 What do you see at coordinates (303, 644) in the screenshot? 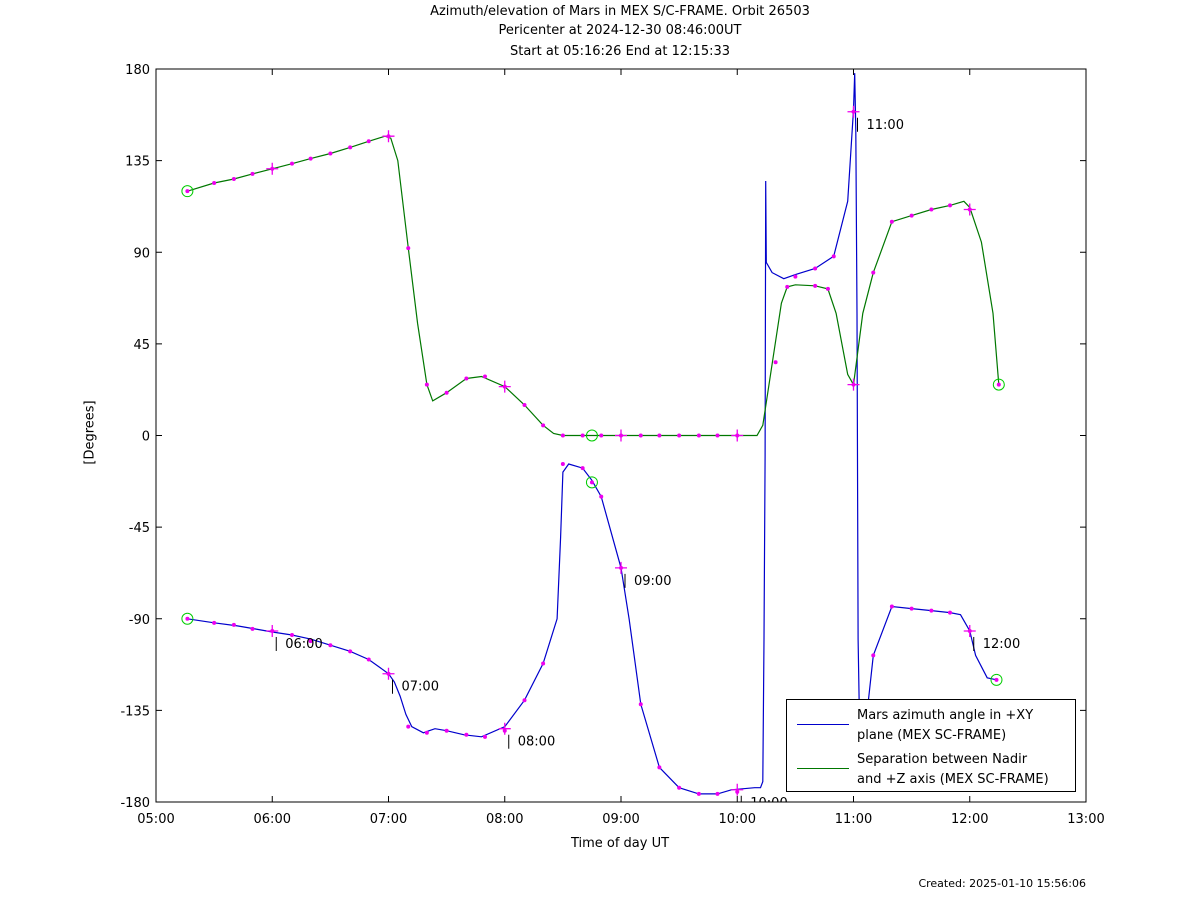
I see `time-label: 06:00` at bounding box center [303, 644].